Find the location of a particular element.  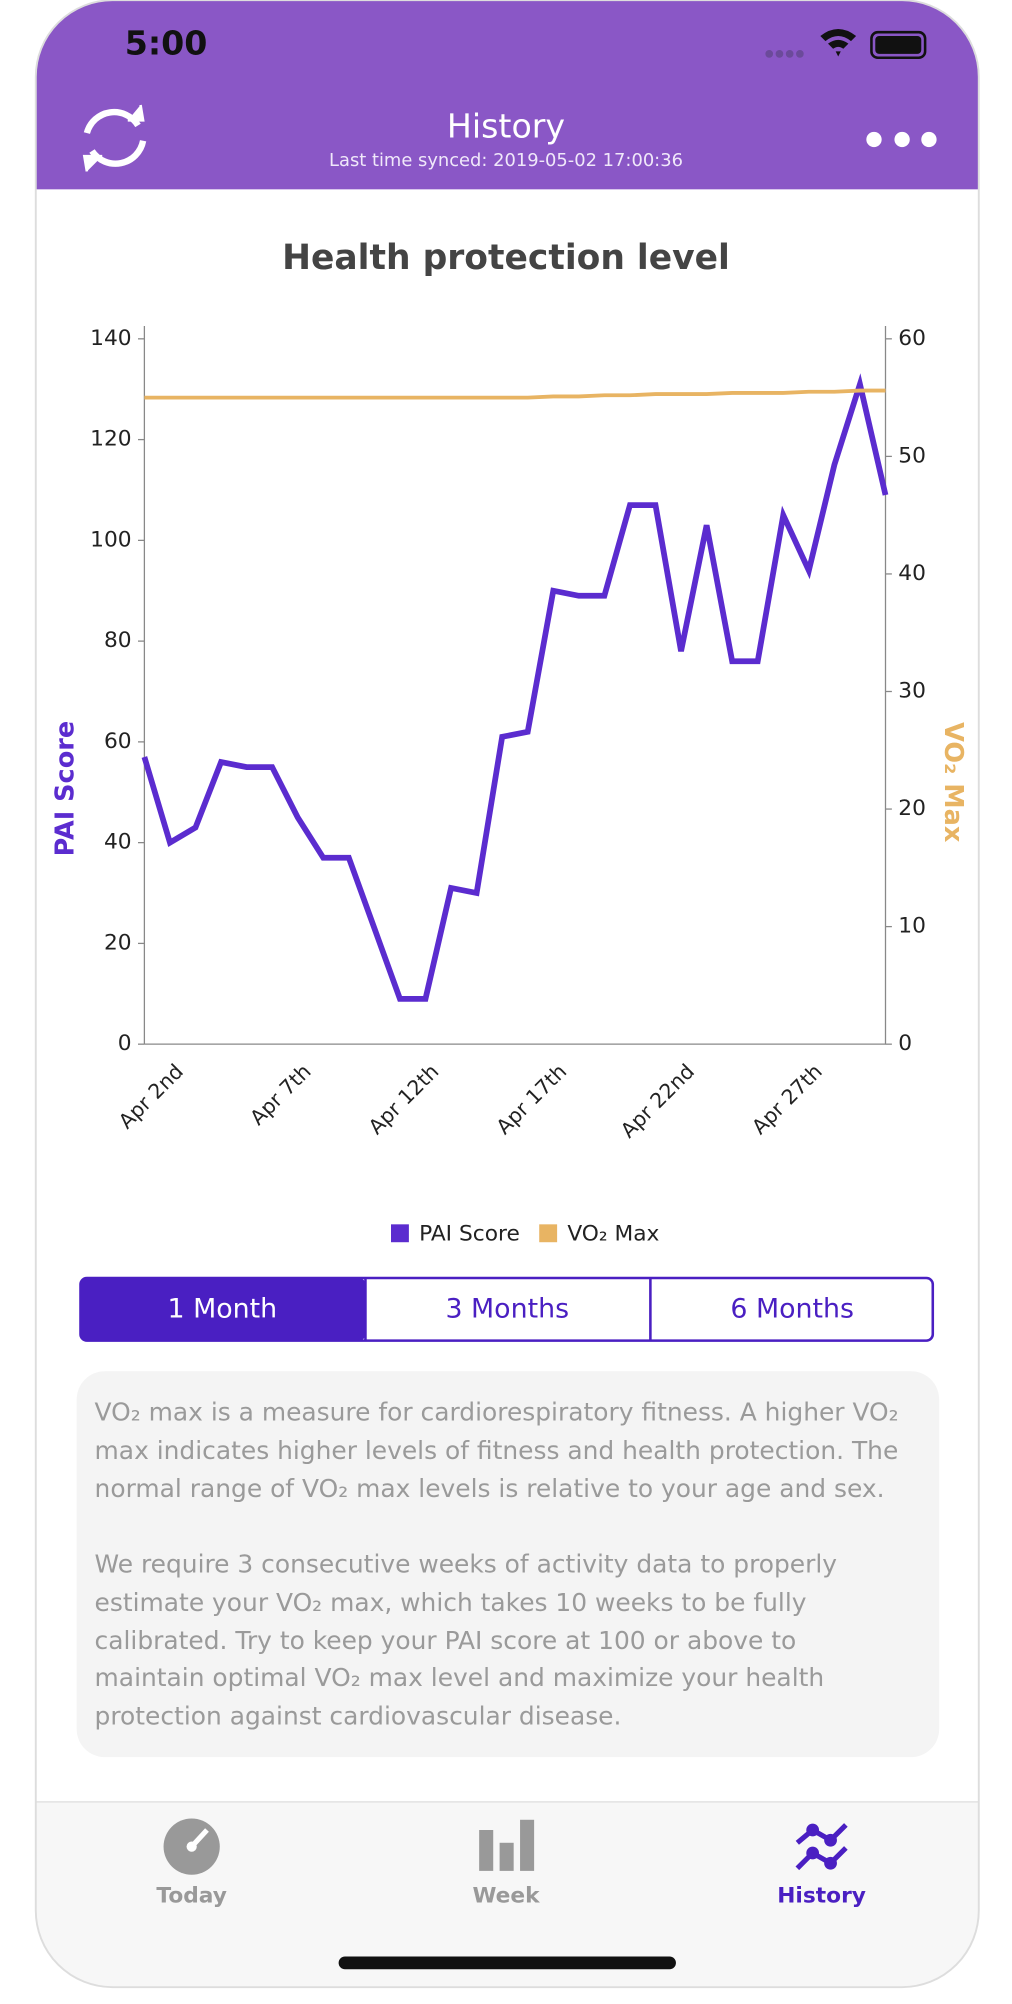

tab-label: Today is located at coordinates (191, 1895).